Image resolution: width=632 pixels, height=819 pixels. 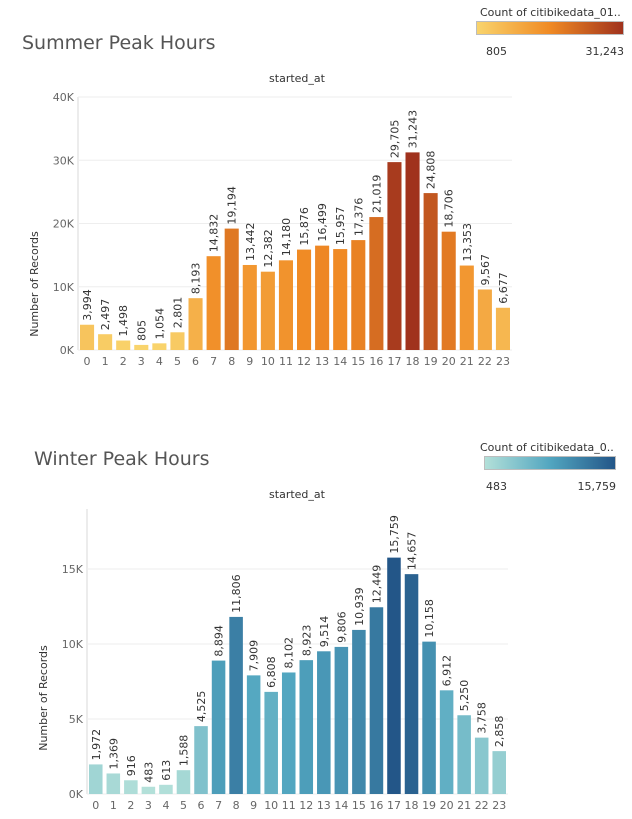 I want to click on summer-x-tick-label: 17, so click(x=394, y=361).